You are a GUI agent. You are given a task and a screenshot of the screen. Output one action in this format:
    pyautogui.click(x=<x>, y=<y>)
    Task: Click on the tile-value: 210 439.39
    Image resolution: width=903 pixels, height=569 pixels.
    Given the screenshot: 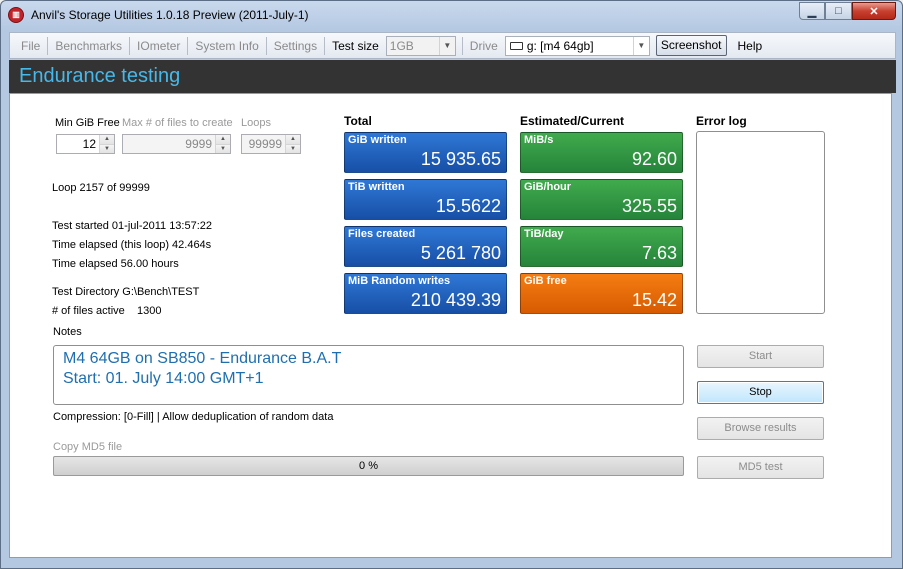 What is the action you would take?
    pyautogui.click(x=455, y=300)
    